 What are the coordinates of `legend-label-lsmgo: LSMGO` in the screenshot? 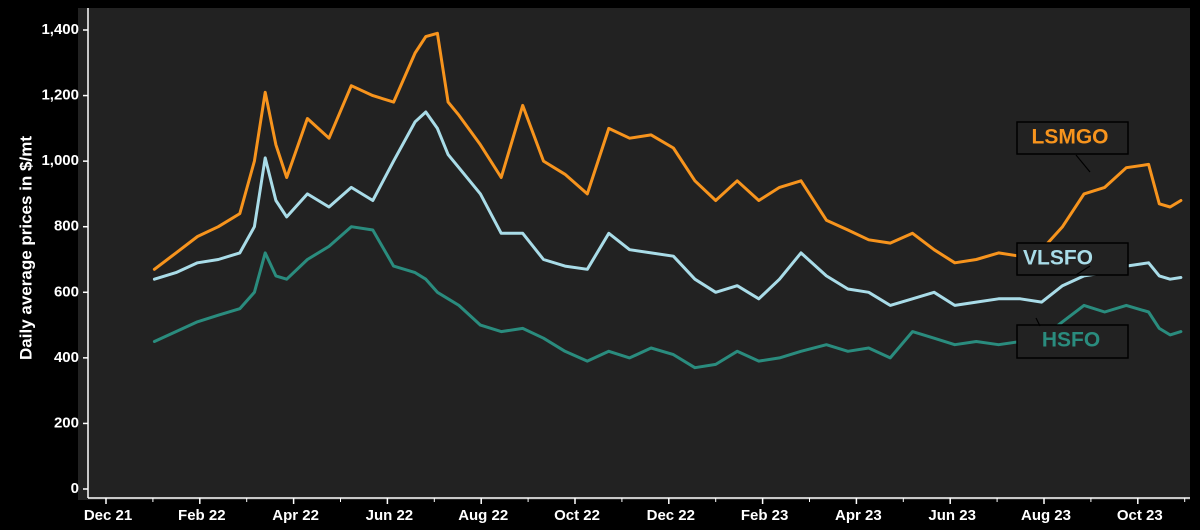 It's located at (1070, 137).